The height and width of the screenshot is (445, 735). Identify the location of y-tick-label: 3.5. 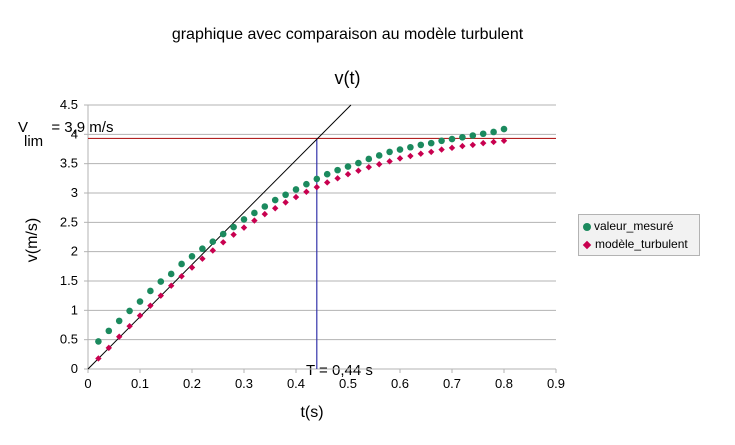
(69, 163).